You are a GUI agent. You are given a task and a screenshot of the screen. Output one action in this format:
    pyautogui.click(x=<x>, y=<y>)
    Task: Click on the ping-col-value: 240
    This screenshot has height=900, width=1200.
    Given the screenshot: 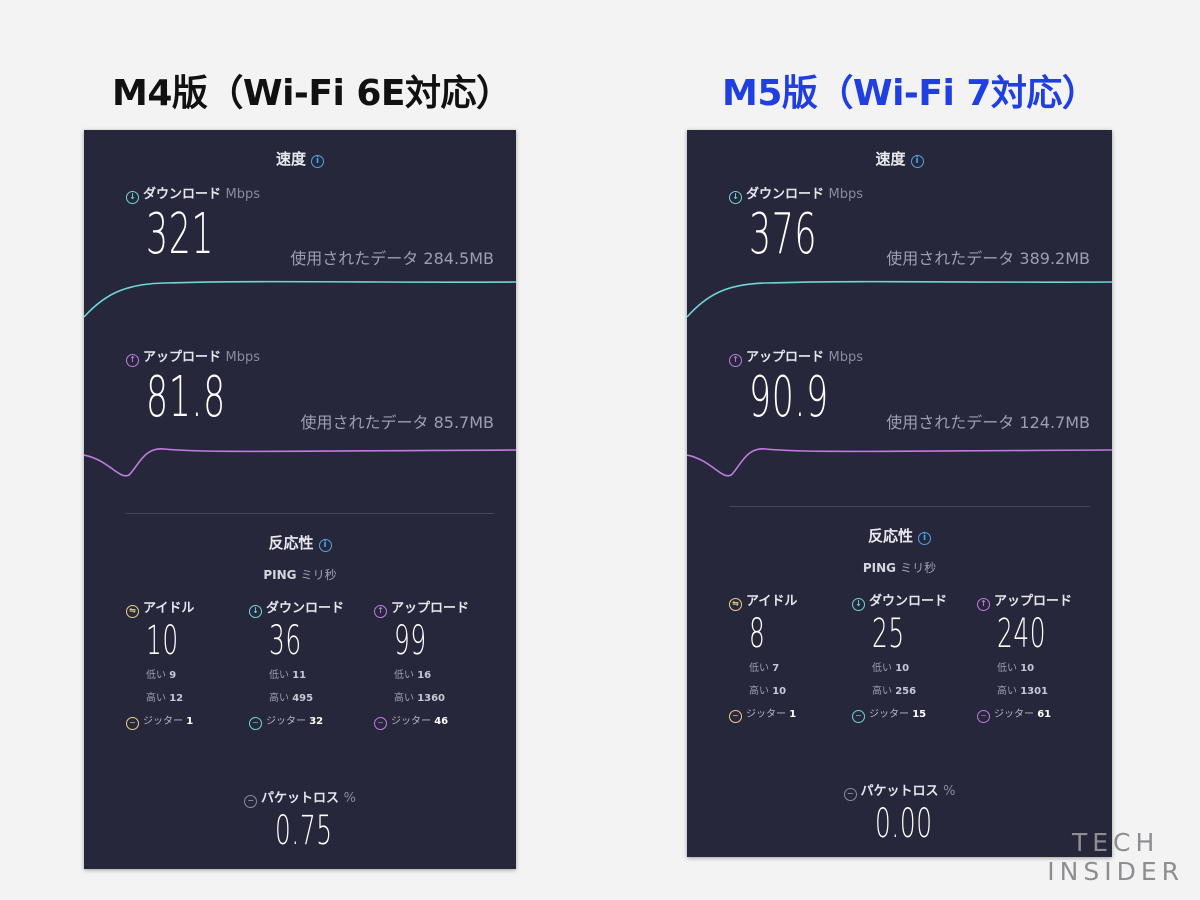 What is the action you would take?
    pyautogui.click(x=1022, y=634)
    